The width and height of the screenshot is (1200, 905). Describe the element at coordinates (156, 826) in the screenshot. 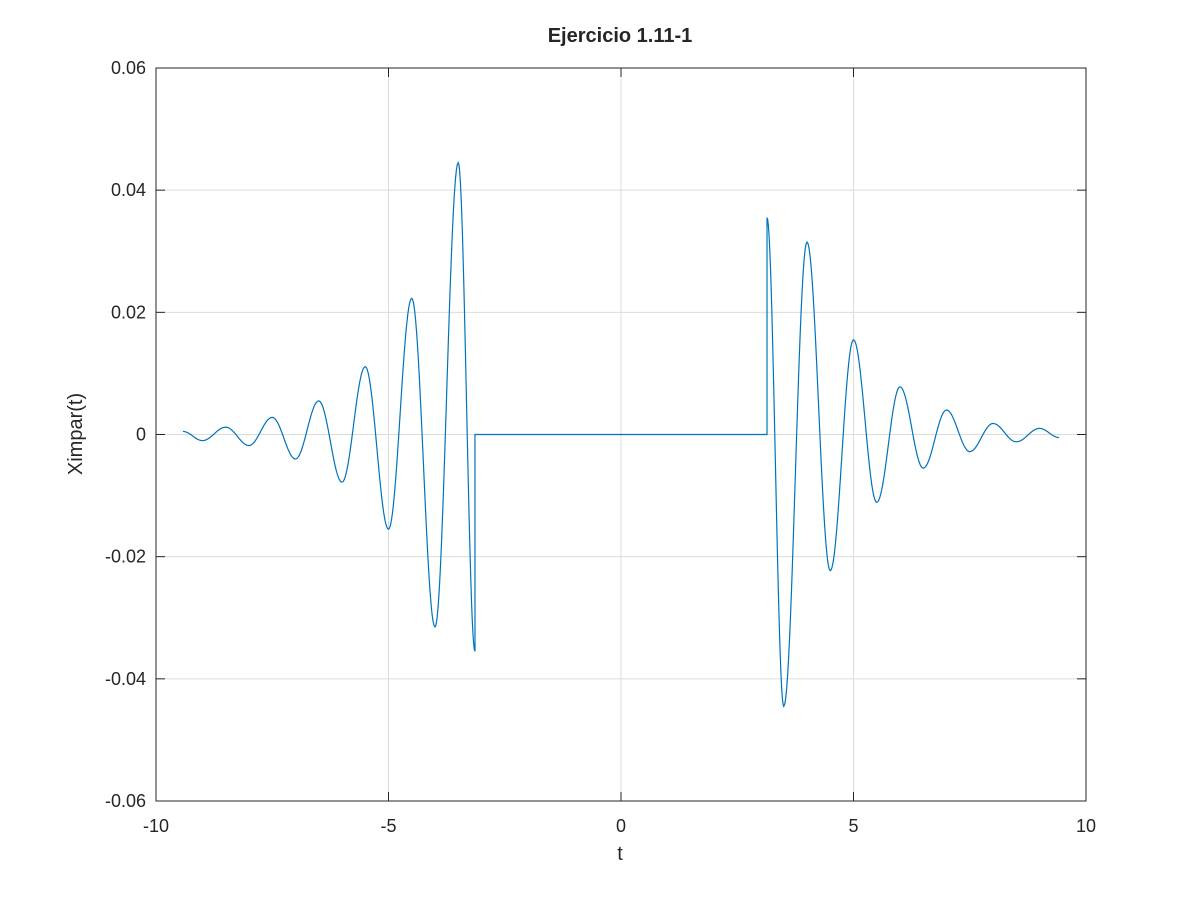

I see `x-tick-label: -10` at that location.